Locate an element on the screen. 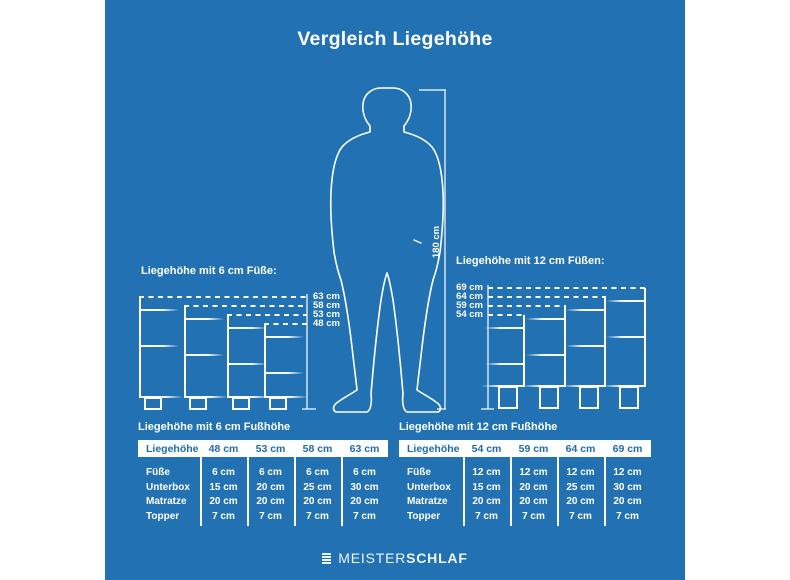 This screenshot has width=790, height=580. header-cell: 59 cm is located at coordinates (533, 448).